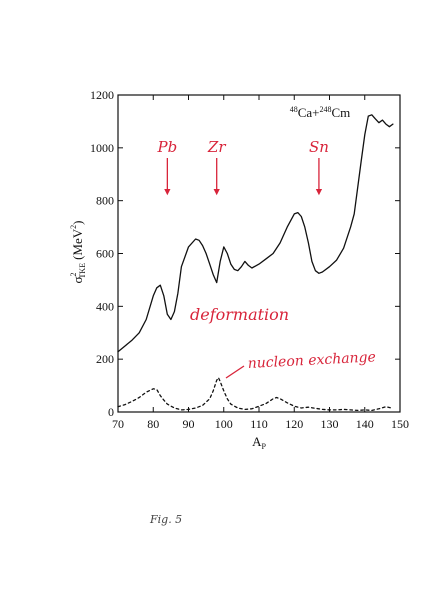 This screenshot has height=600, width=434. I want to click on y-axis-label-sup: 2, so click(73, 274).